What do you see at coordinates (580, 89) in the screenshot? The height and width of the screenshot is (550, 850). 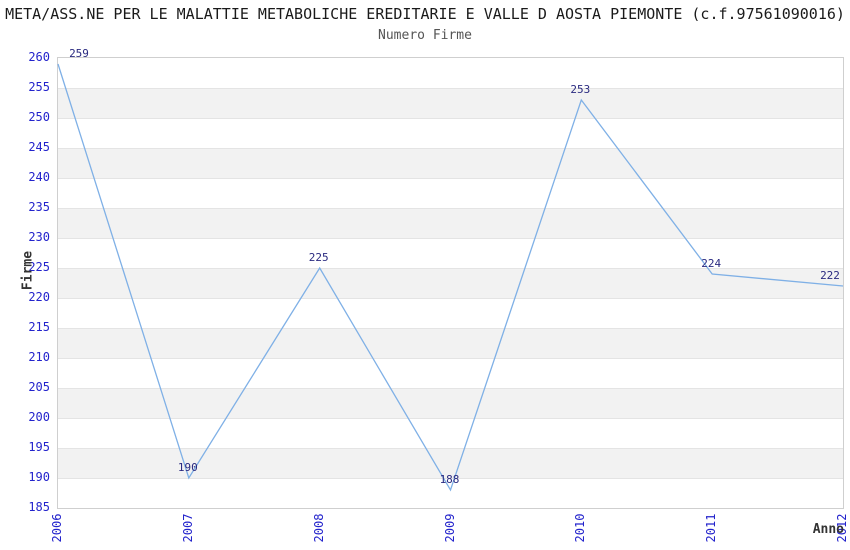 I see `point-value-label: 253` at bounding box center [580, 89].